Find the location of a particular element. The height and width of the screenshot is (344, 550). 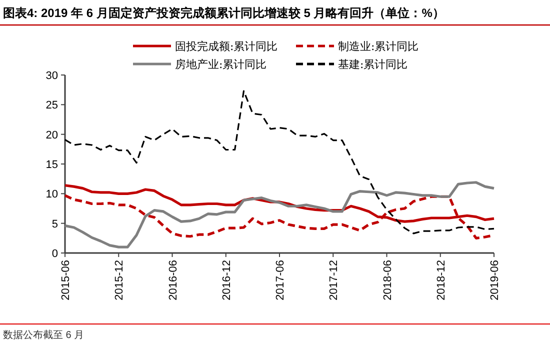

chart-title: 图表4: 2019 年 6 月固定资产投资完成额累计同比增速较 5 月略有回升（单位：%） is located at coordinates (223, 13).